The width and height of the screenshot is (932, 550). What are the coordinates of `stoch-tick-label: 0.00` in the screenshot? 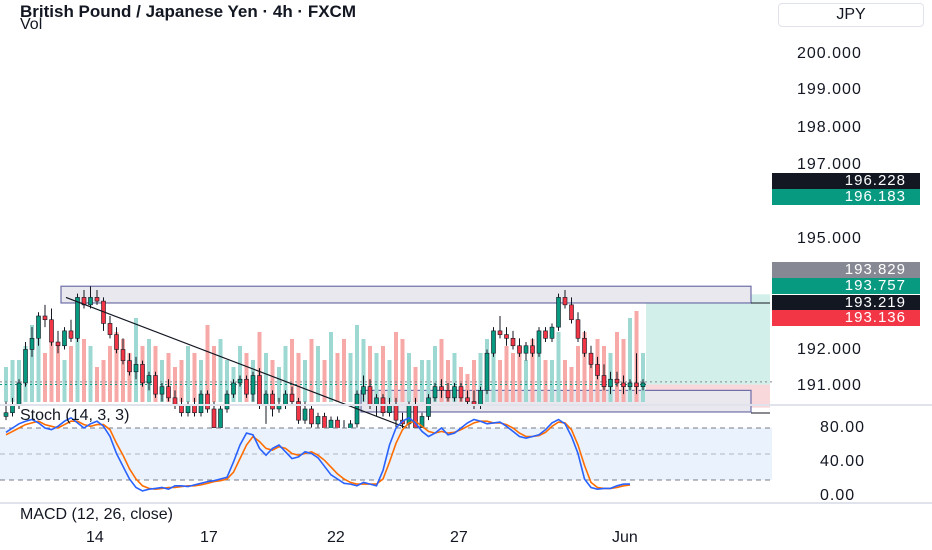 It's located at (838, 495).